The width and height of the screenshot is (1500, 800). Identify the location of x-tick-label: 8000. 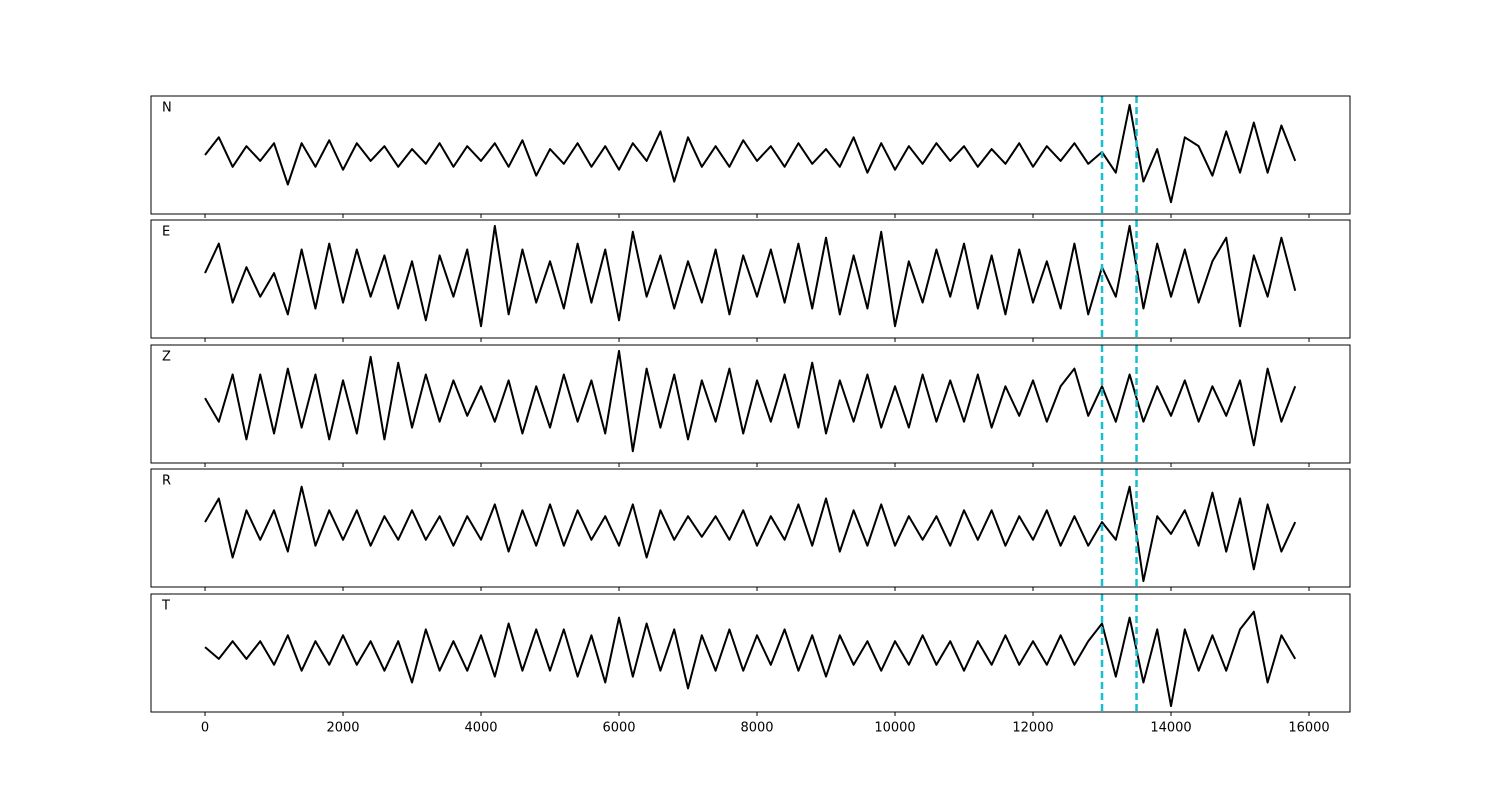
(756, 728).